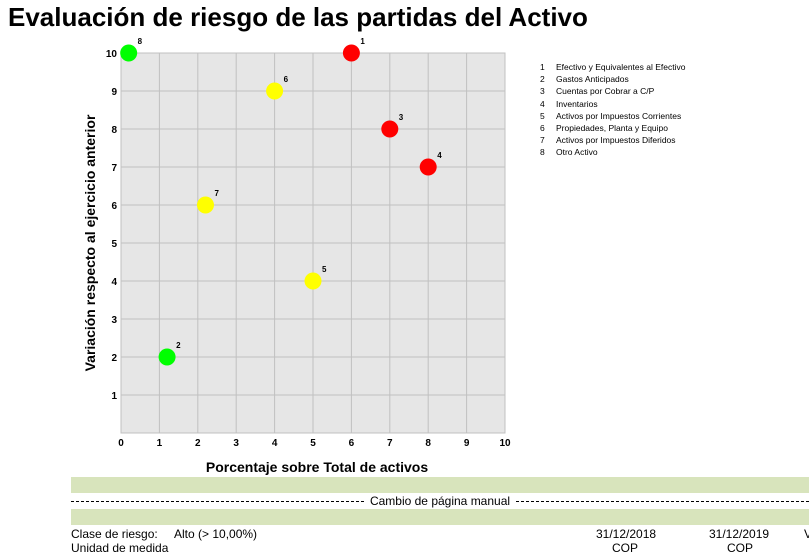 This screenshot has height=555, width=809. I want to click on risk-class-value: Alto (> 10,00%), so click(216, 534).